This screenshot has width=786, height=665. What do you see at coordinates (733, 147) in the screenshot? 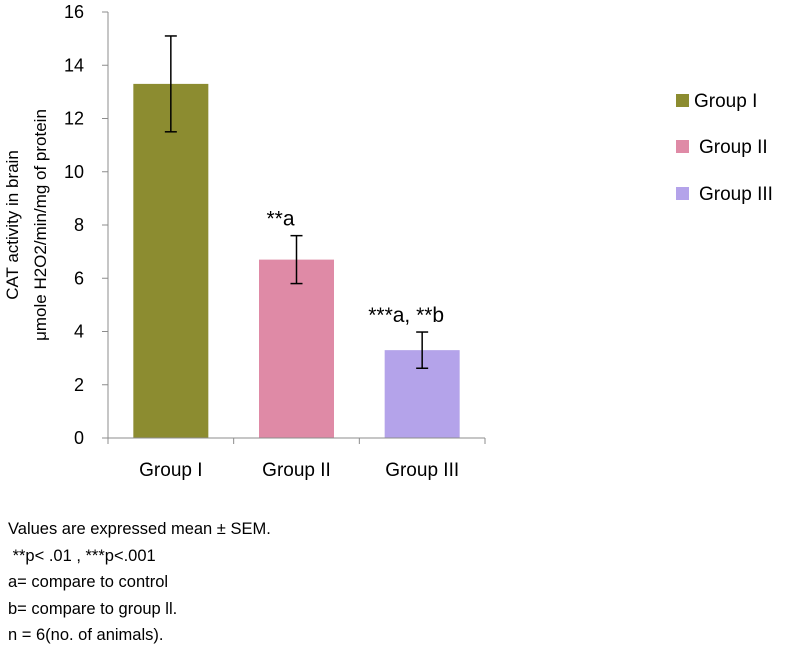
I see `legend-label-2: Group II` at bounding box center [733, 147].